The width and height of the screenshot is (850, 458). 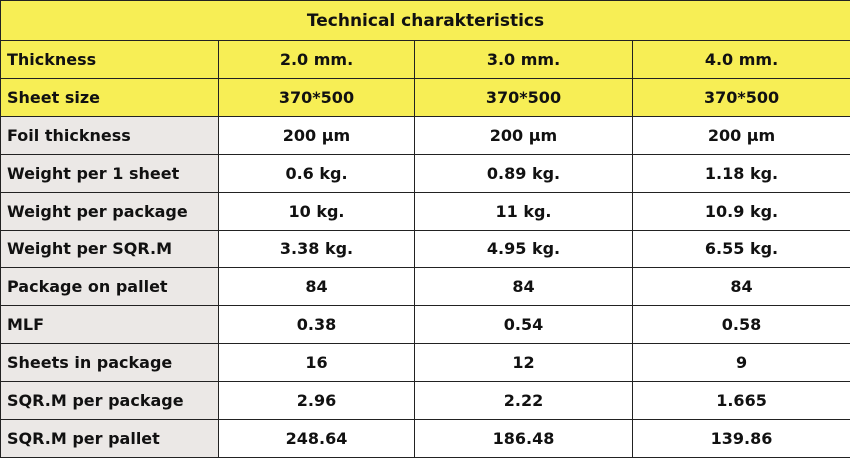 I want to click on cell: 9, so click(x=740, y=363).